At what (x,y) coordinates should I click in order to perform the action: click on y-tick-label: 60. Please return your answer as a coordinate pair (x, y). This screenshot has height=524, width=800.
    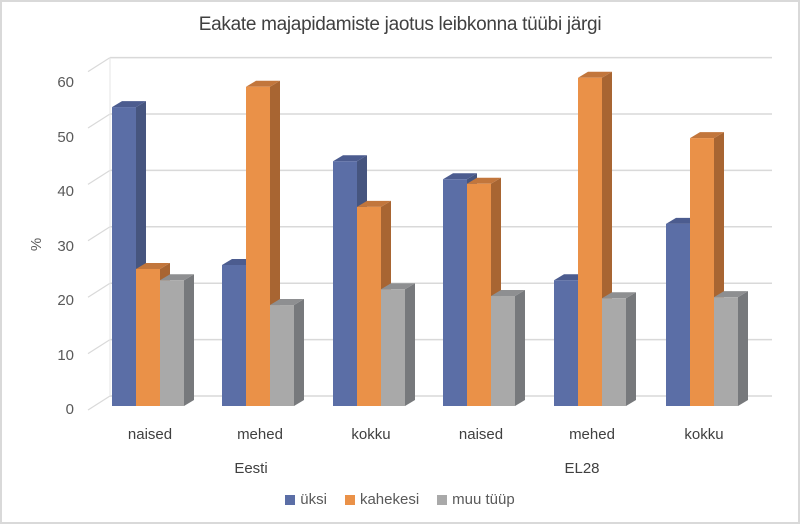
    Looking at the image, I should click on (65, 82).